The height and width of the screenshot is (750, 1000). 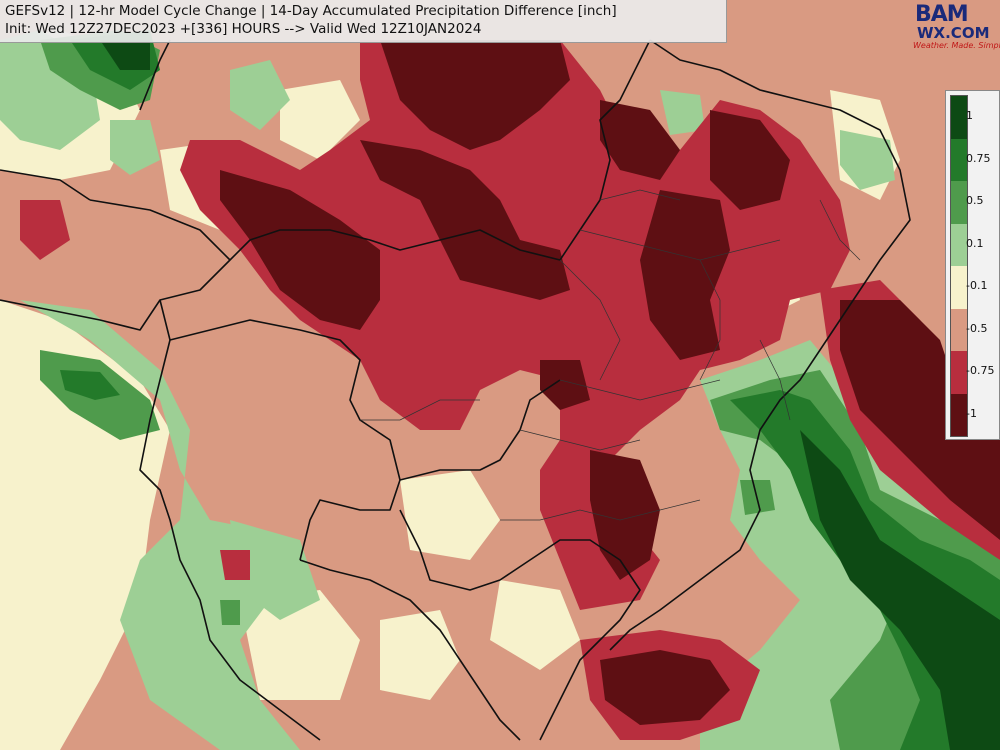 What do you see at coordinates (971, 413) in the screenshot?
I see `legend-label: -1` at bounding box center [971, 413].